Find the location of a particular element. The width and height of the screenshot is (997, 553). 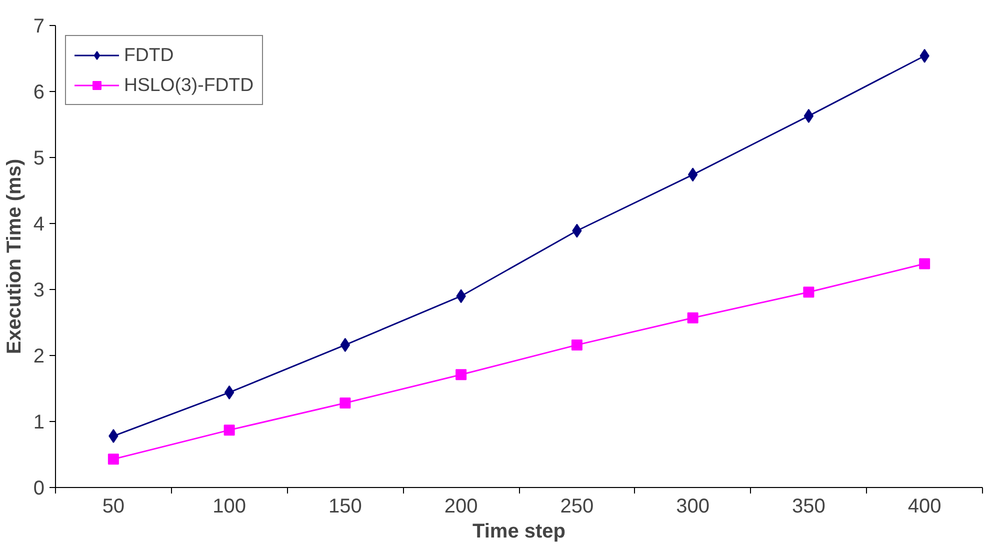

y-tick-label: 6 is located at coordinates (38, 93).